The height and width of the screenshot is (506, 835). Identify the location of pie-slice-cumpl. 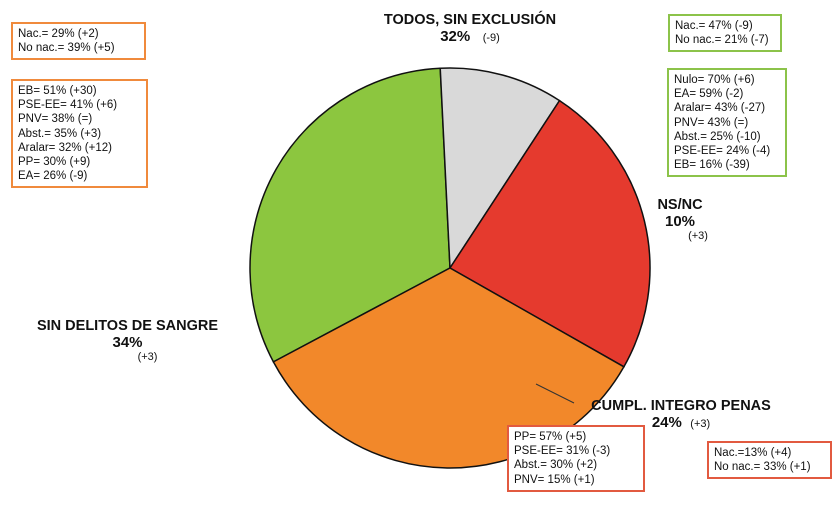
(549, 233).